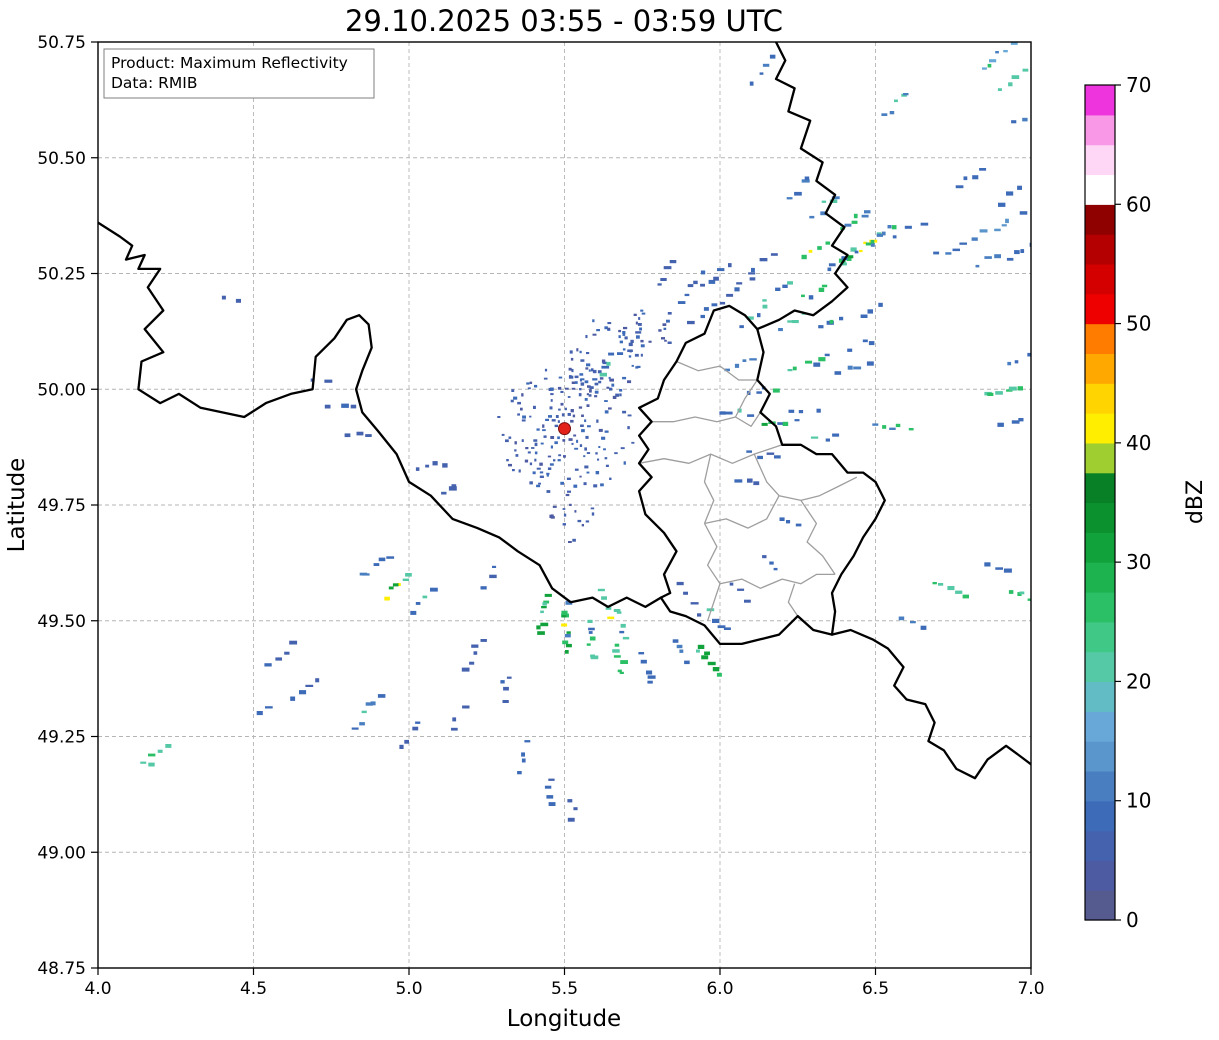 The height and width of the screenshot is (1040, 1219). I want to click on admin-border-line, so click(793, 600).